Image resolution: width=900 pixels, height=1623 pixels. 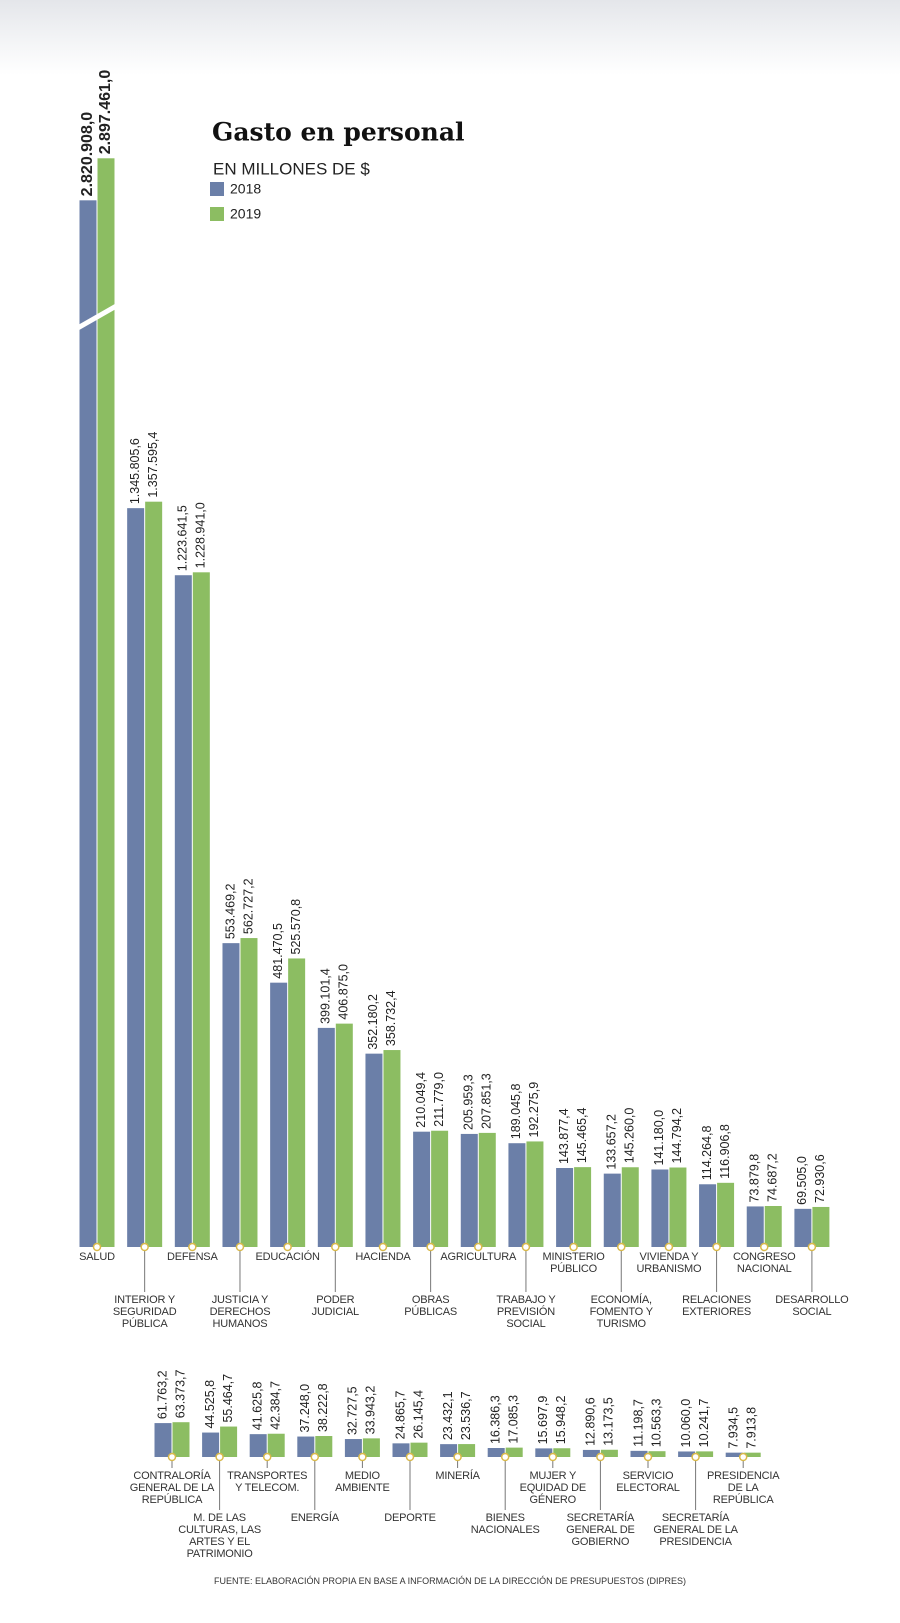 What do you see at coordinates (695, 1530) in the screenshot?
I see `category-label: SECRETARÍA GENERAL DE LA PRESIDENCIA` at bounding box center [695, 1530].